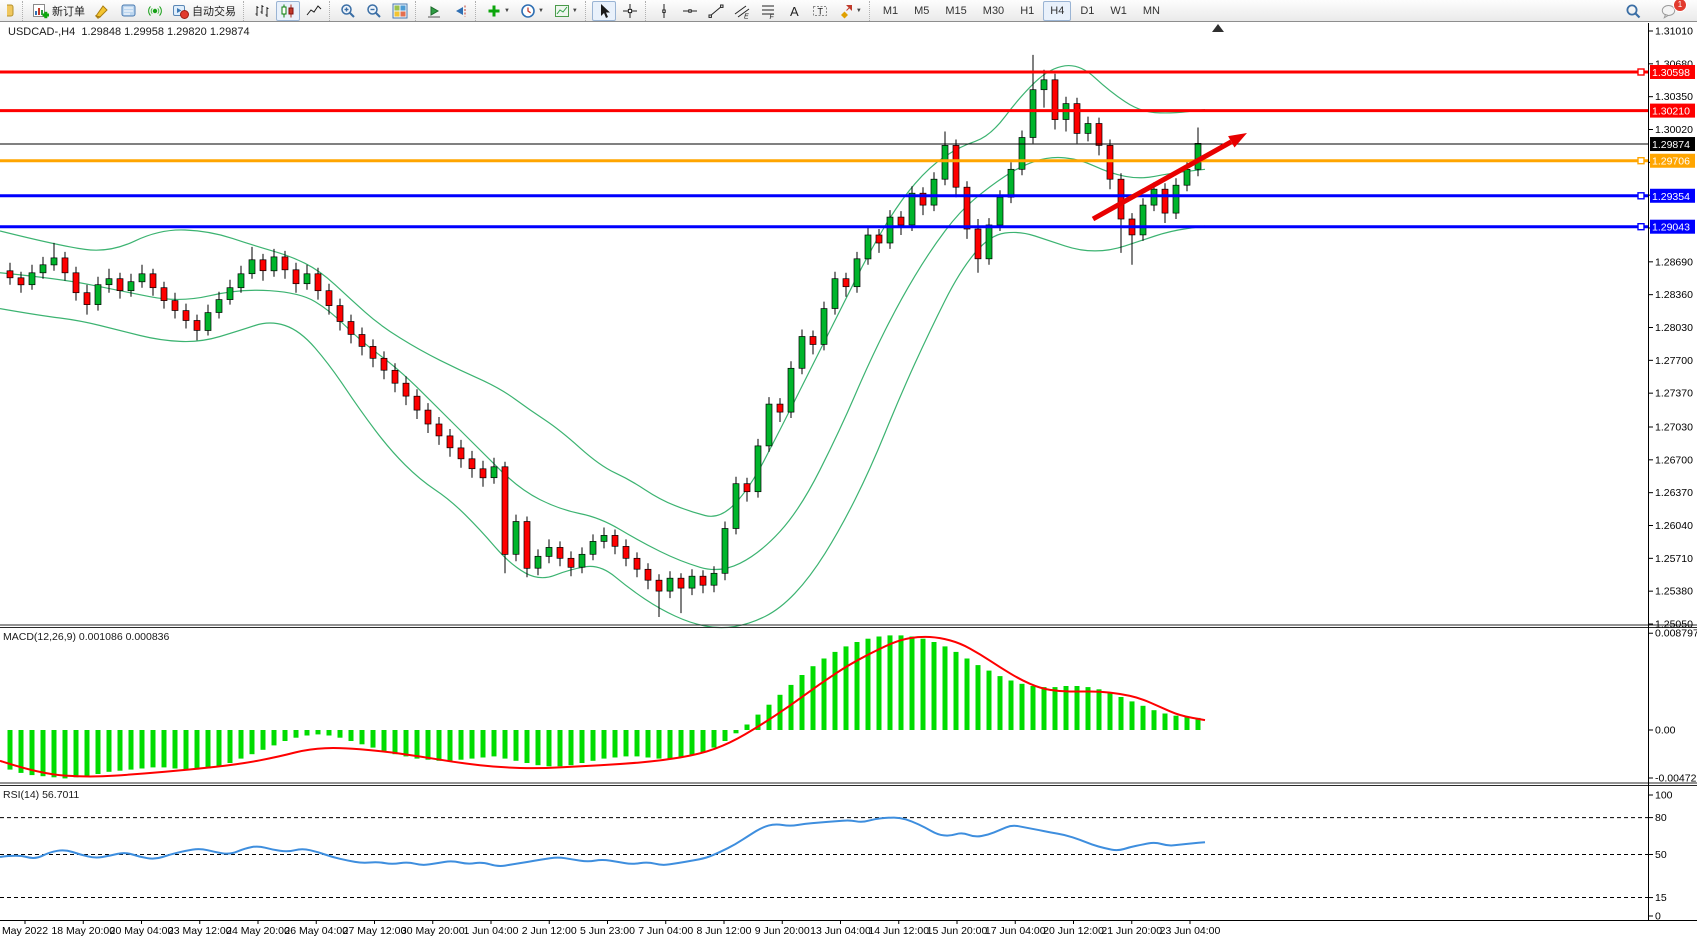 This screenshot has height=939, width=1697. What do you see at coordinates (771, 16) in the screenshot?
I see `svg-text: F` at bounding box center [771, 16].